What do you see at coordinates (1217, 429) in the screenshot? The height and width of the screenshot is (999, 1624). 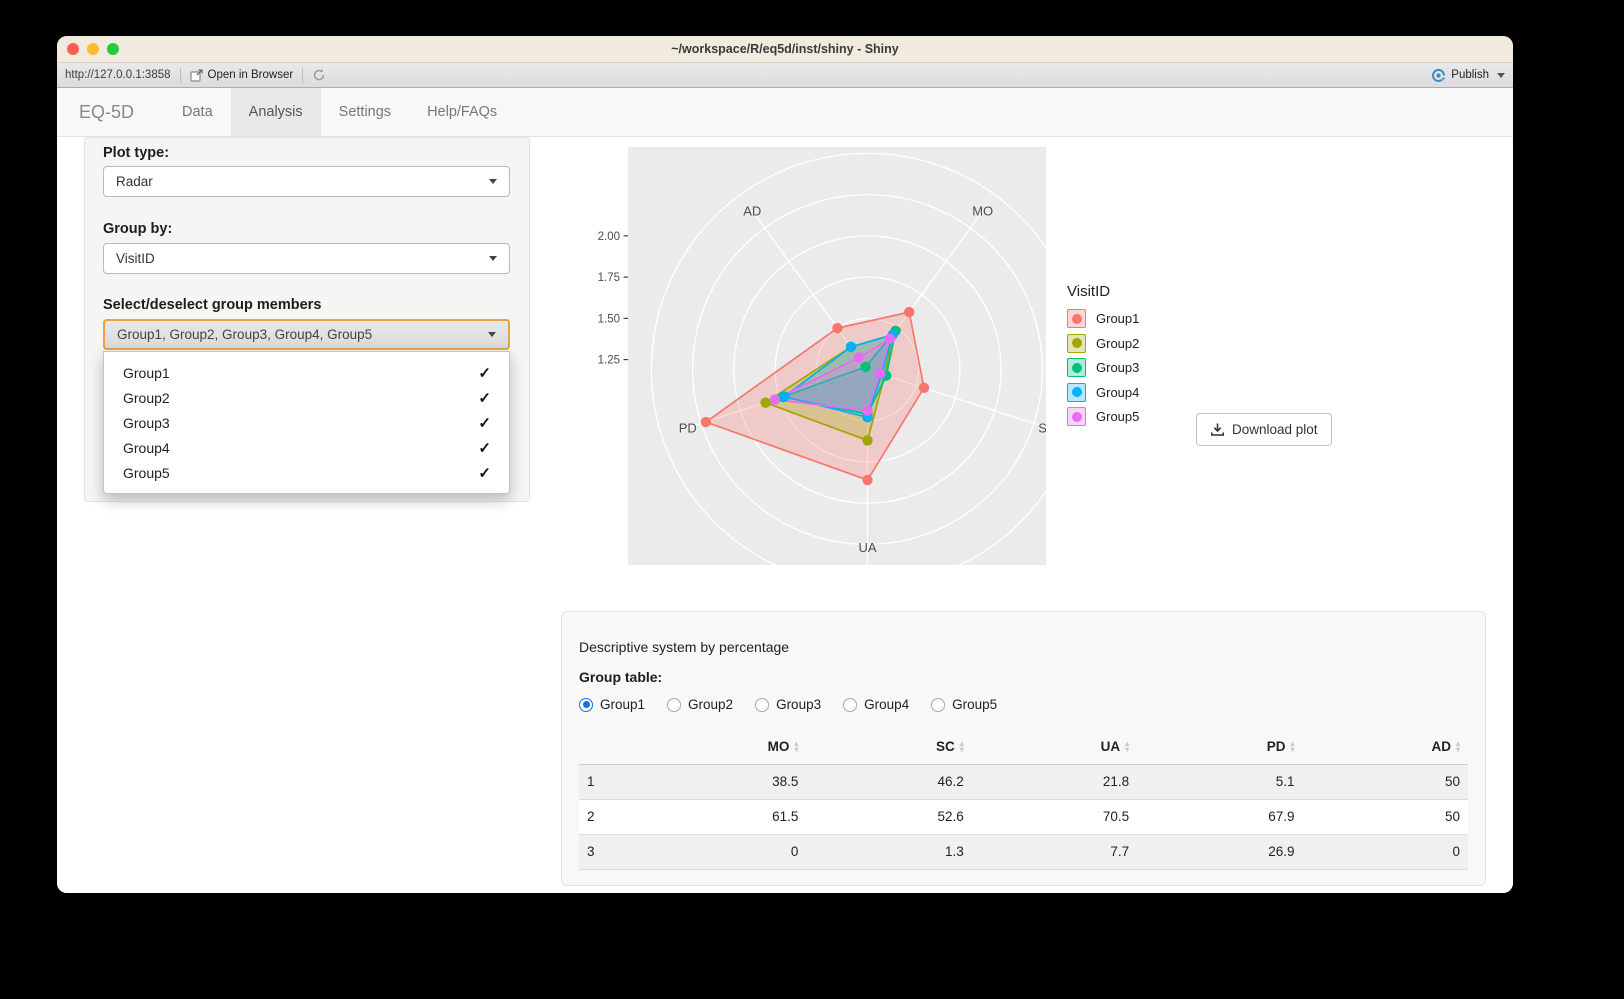 I see `download-icon` at bounding box center [1217, 429].